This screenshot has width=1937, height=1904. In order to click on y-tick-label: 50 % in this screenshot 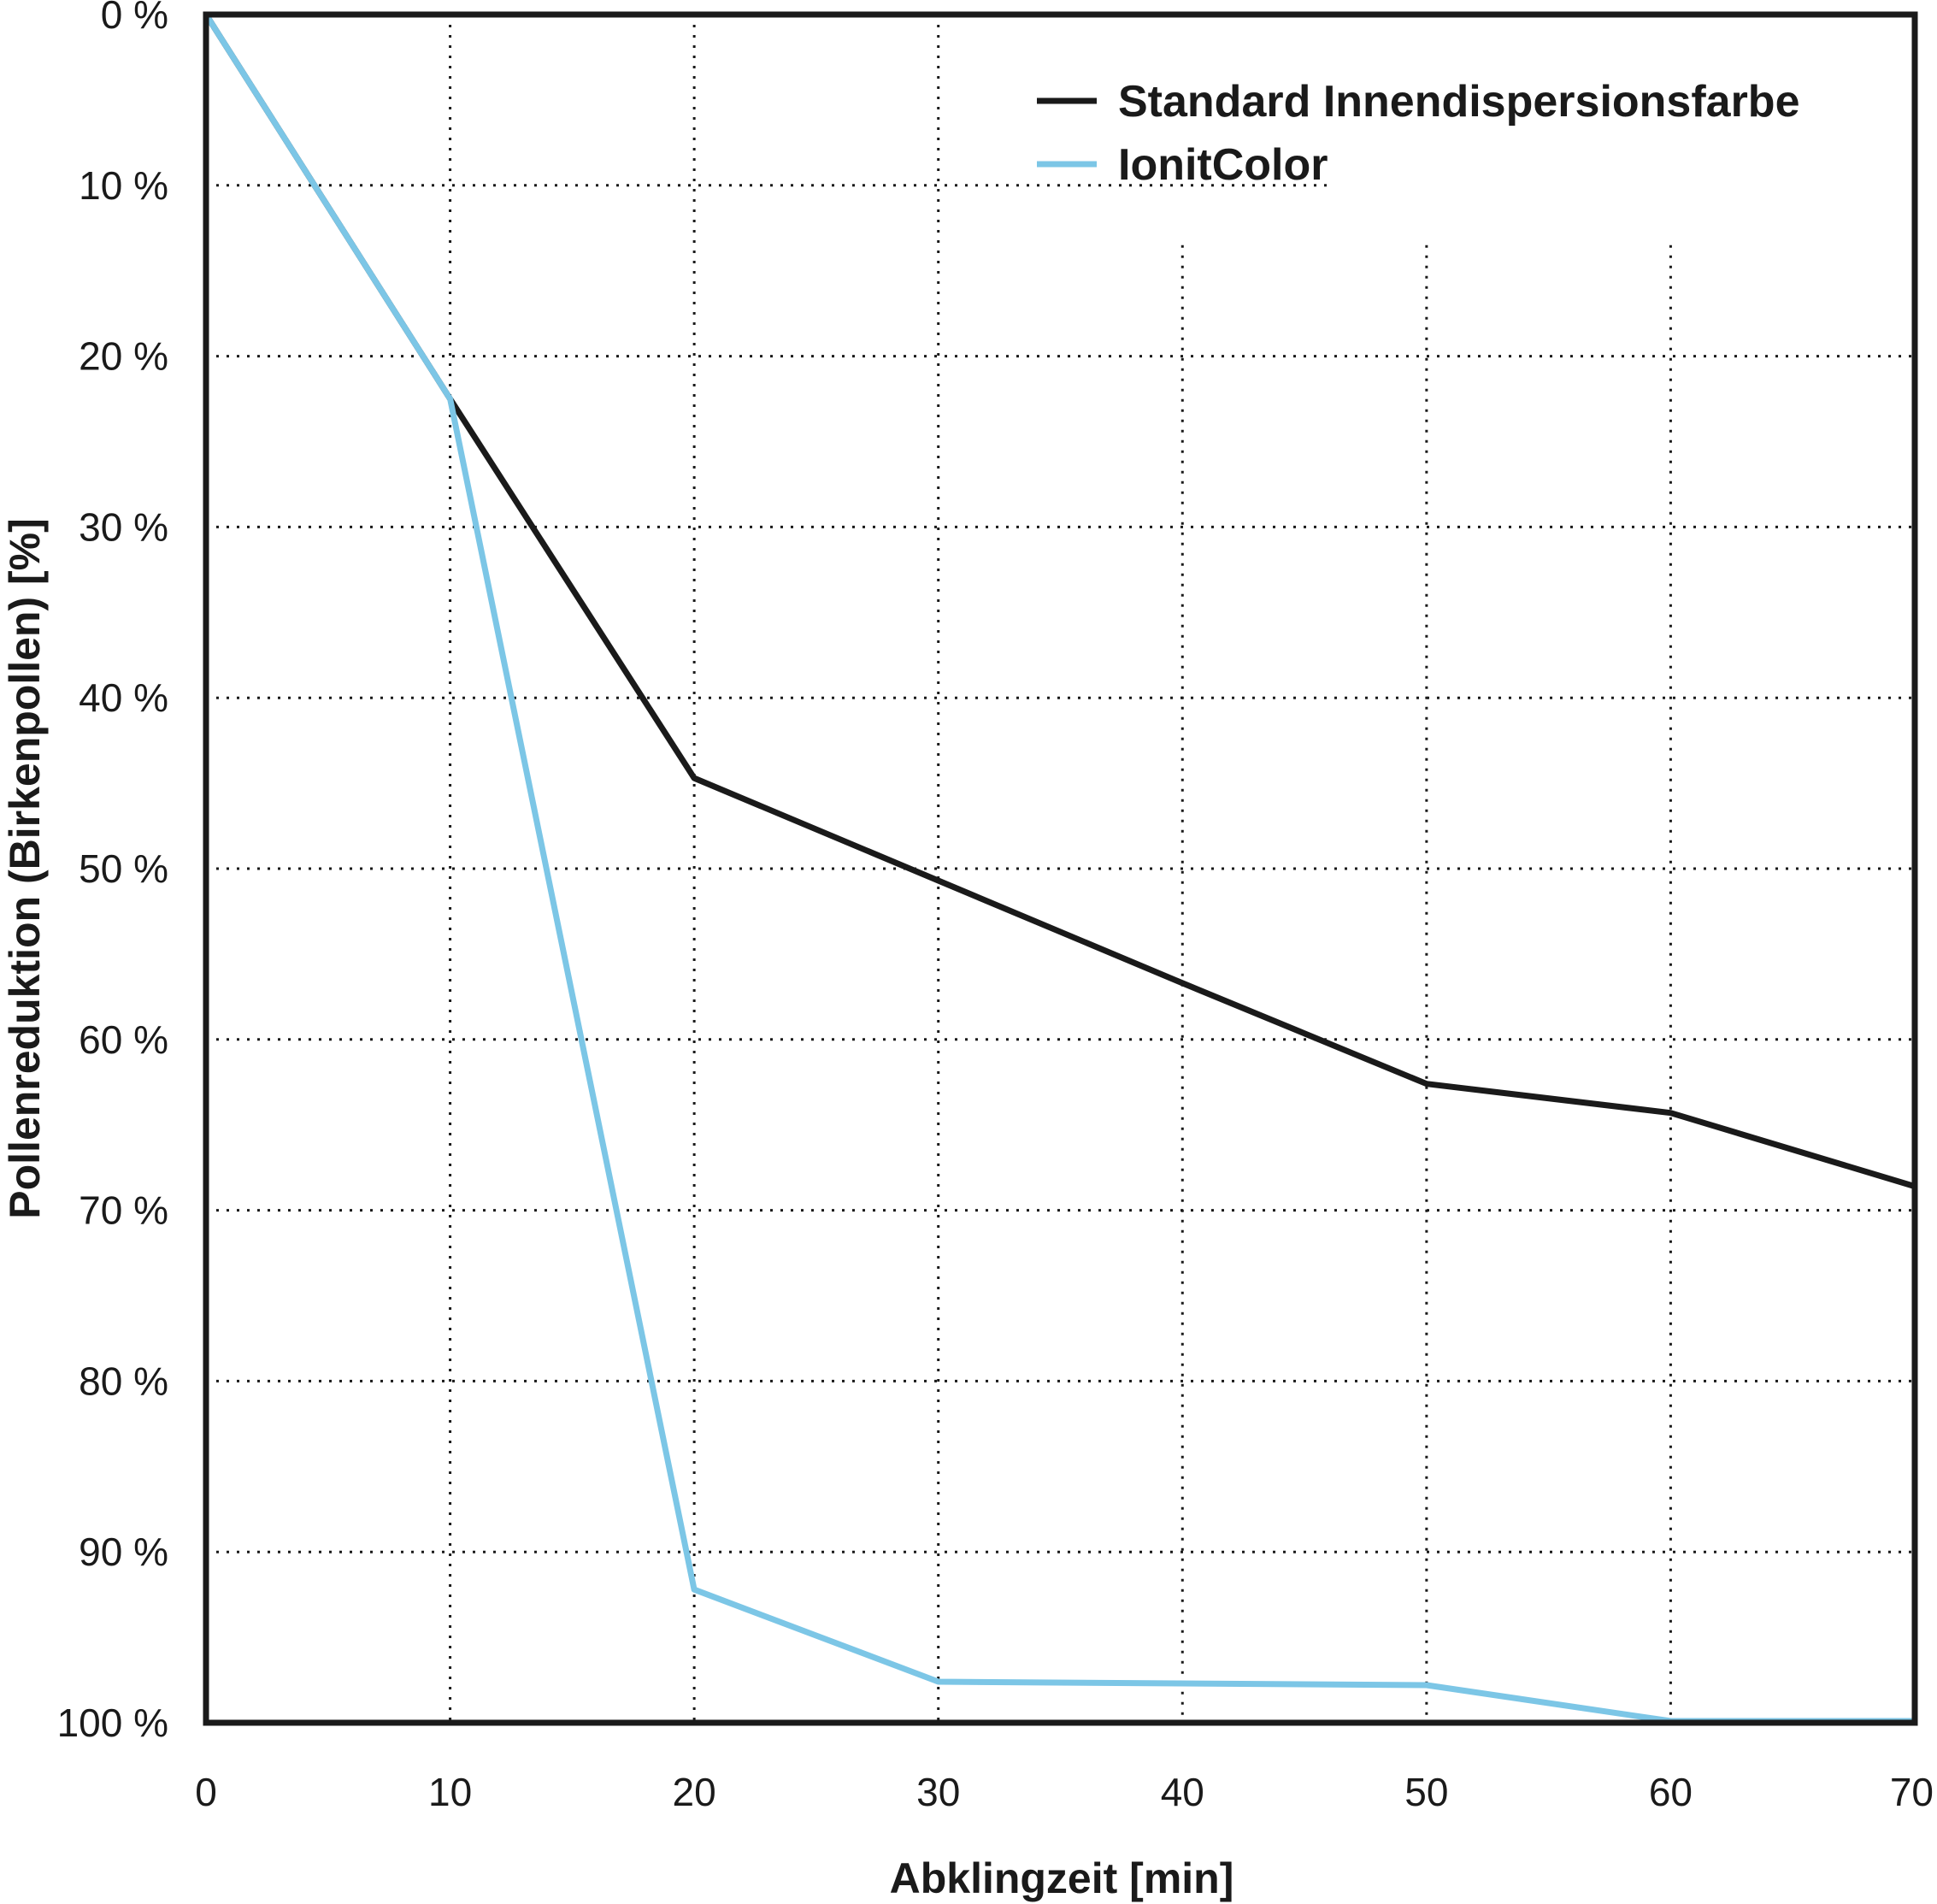, I will do `click(124, 868)`.